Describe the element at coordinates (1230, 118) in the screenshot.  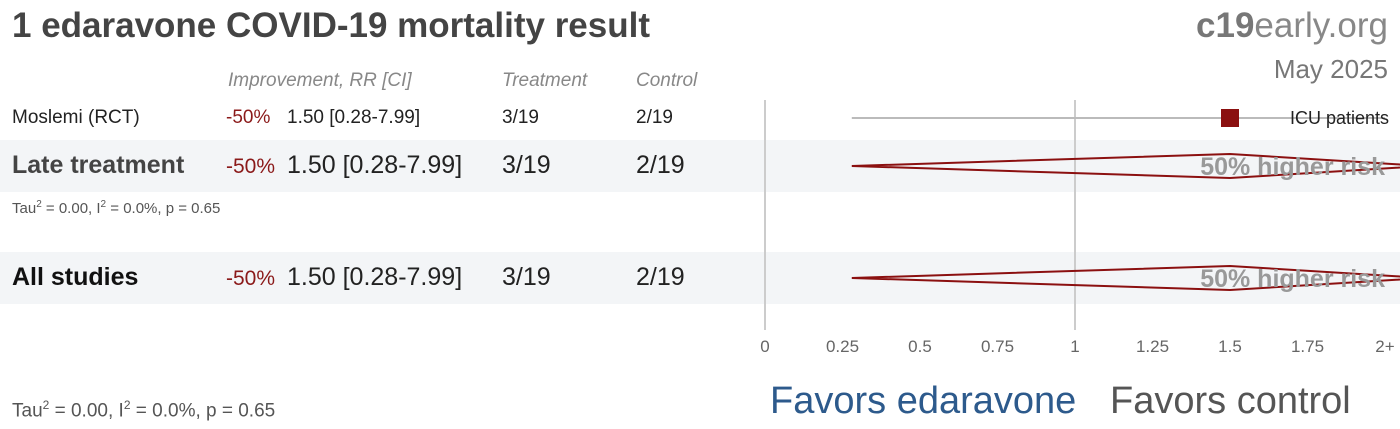
I see `study-marker` at that location.